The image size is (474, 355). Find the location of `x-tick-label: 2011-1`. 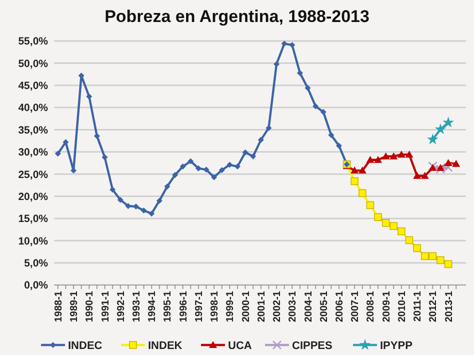

x-tick-label: 2011-1 is located at coordinates (418, 306).